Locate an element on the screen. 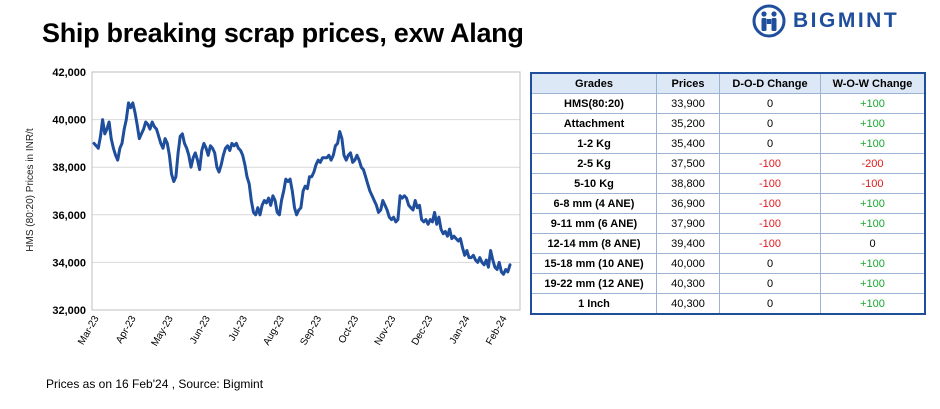 Image resolution: width=940 pixels, height=409 pixels. price-cell: 33,900 is located at coordinates (688, 103).